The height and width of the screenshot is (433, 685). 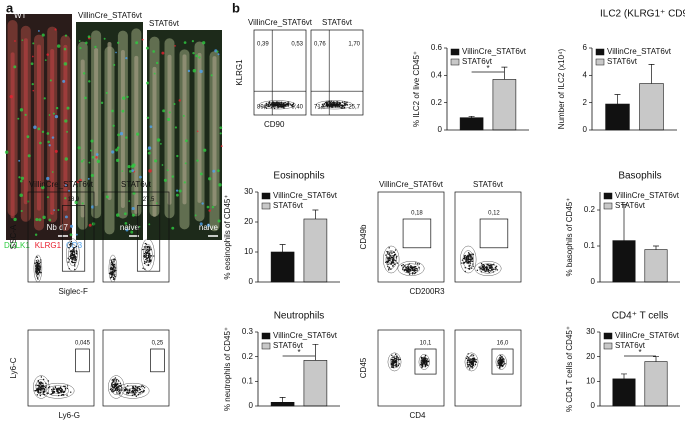 What do you see at coordinates (642, 14) in the screenshot?
I see `panel-header: ILC2 (KLRG1⁺ CD90⁺)` at bounding box center [642, 14].